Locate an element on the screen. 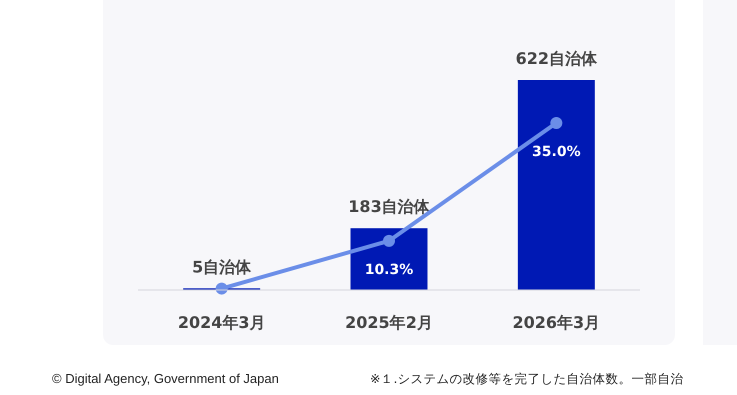  x-tick-label: 2026年3月 is located at coordinates (556, 322).